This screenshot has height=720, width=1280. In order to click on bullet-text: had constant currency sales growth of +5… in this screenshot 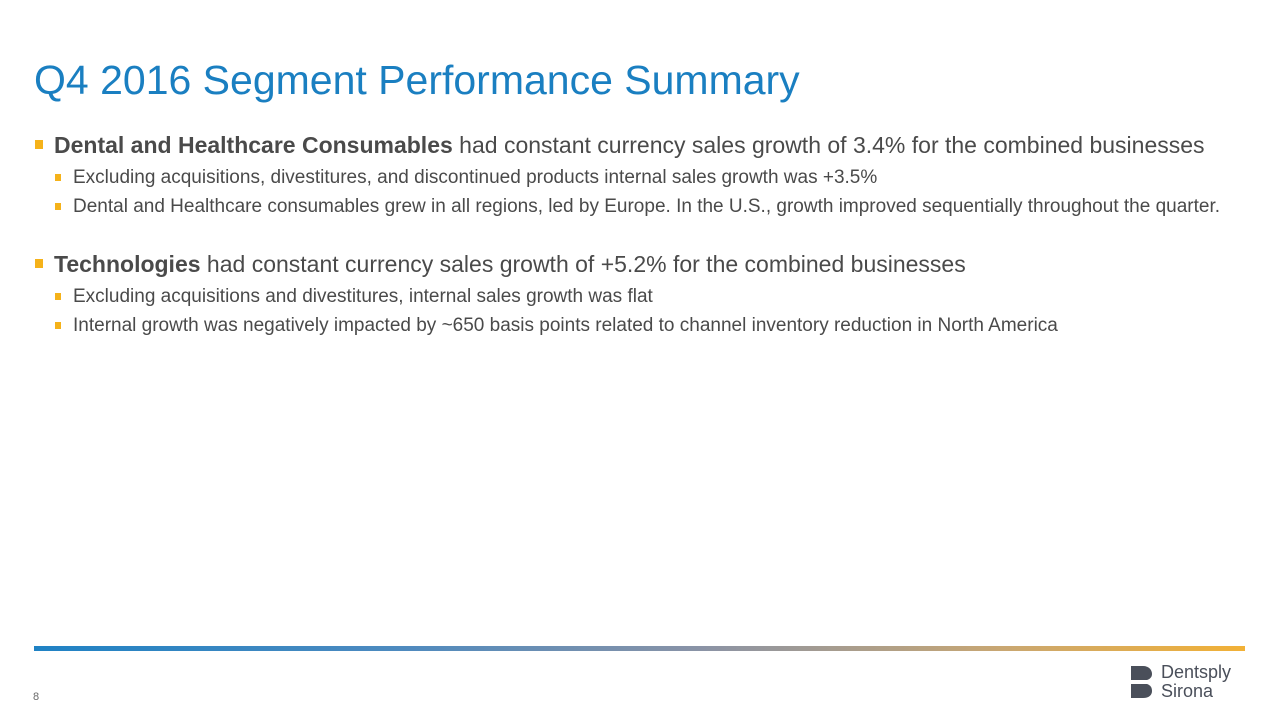, I will do `click(583, 264)`.